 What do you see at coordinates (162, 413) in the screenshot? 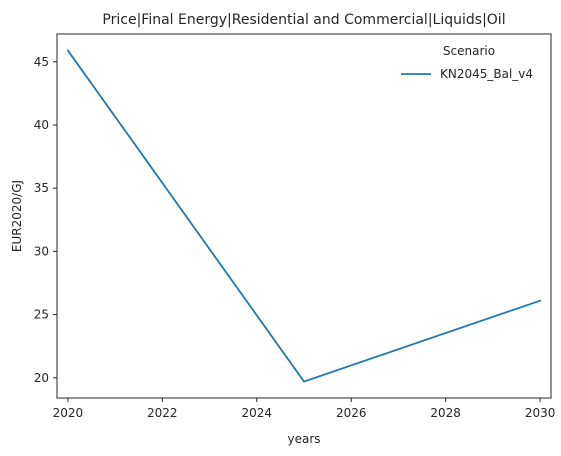
I see `x-tick-label: 2022` at bounding box center [162, 413].